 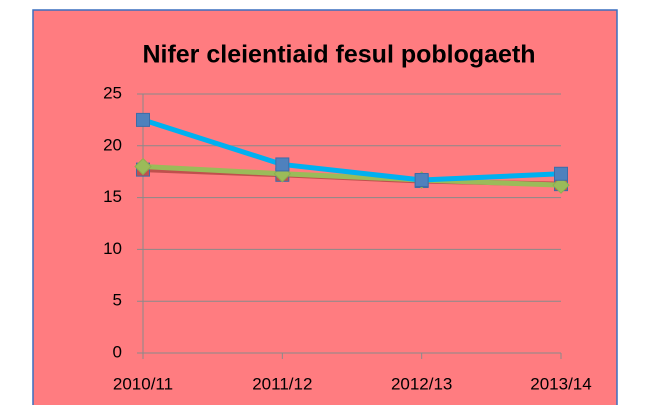 What do you see at coordinates (112, 248) in the screenshot?
I see `y-tick-label: 10` at bounding box center [112, 248].